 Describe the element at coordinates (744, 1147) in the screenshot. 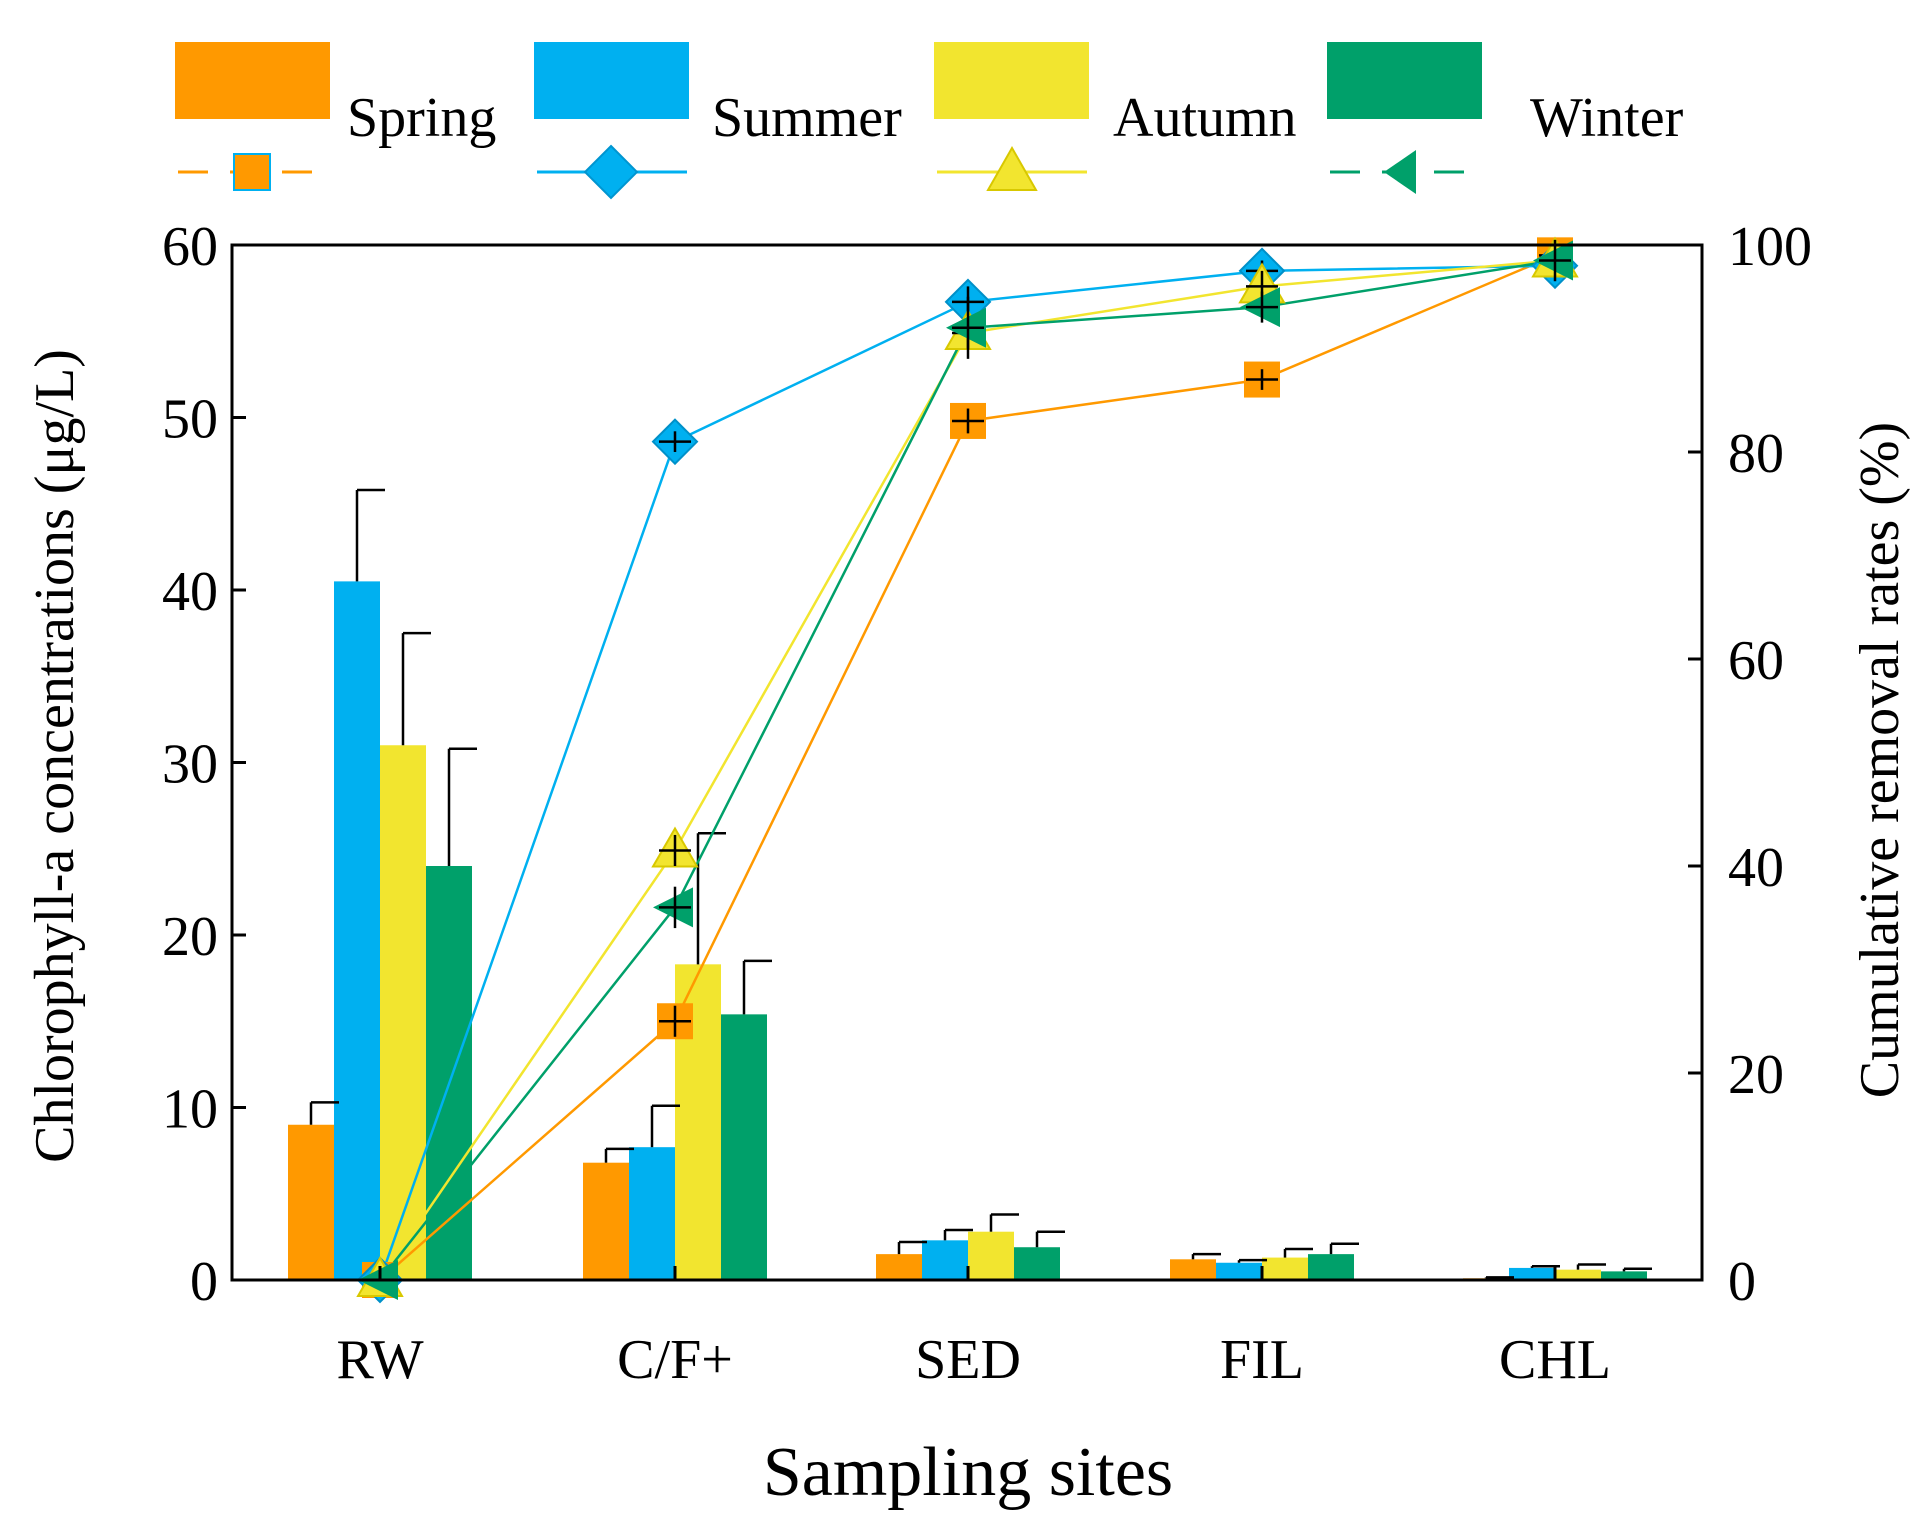

I see `bar-winter-c-f` at that location.